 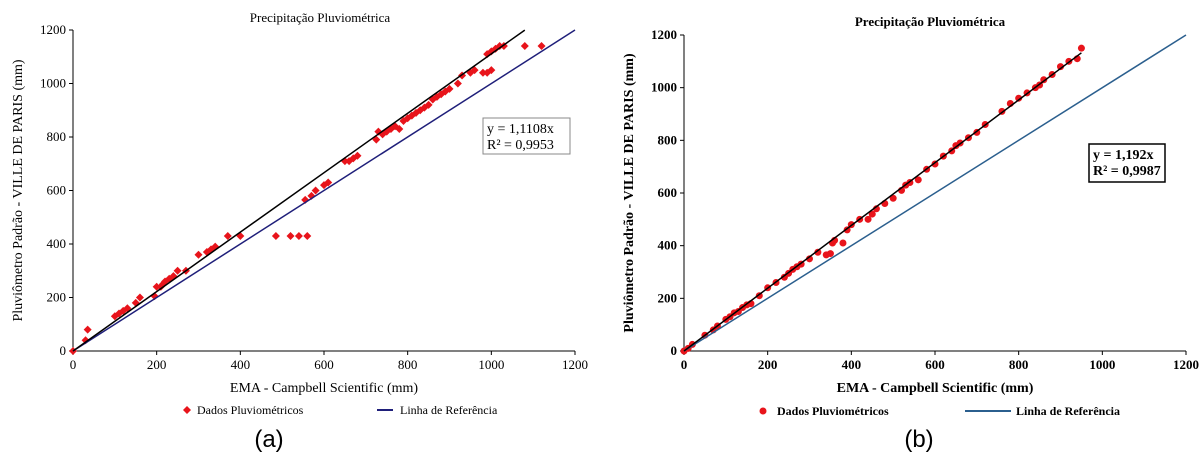 What do you see at coordinates (520, 145) in the screenshot?
I see `r-squared: R² = 0,9953` at bounding box center [520, 145].